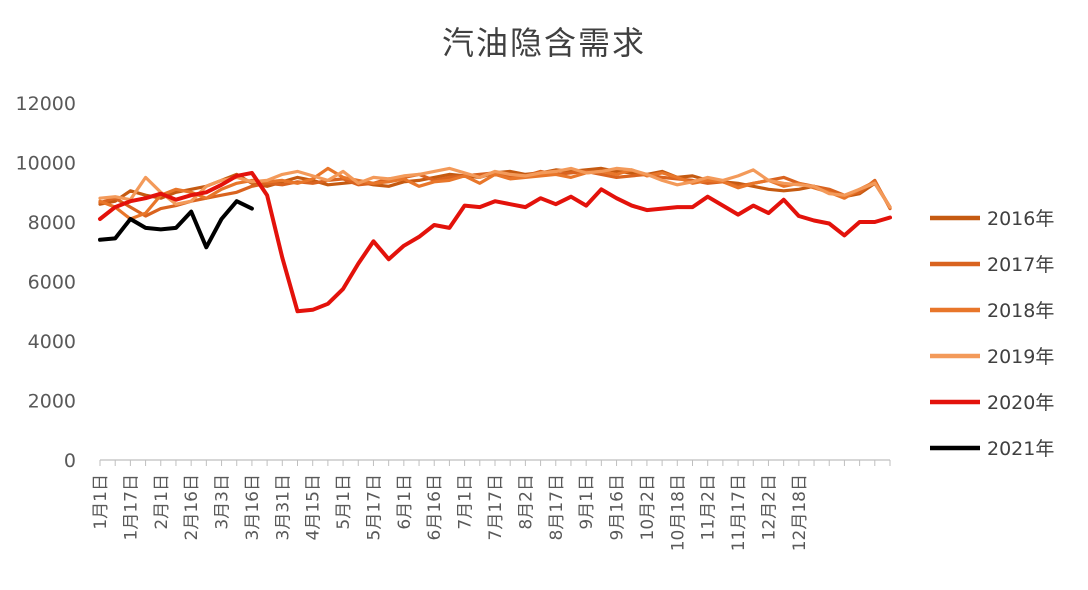 The height and width of the screenshot is (590, 1088). I want to click on x-tick-label: 10月2日, so click(648, 507).